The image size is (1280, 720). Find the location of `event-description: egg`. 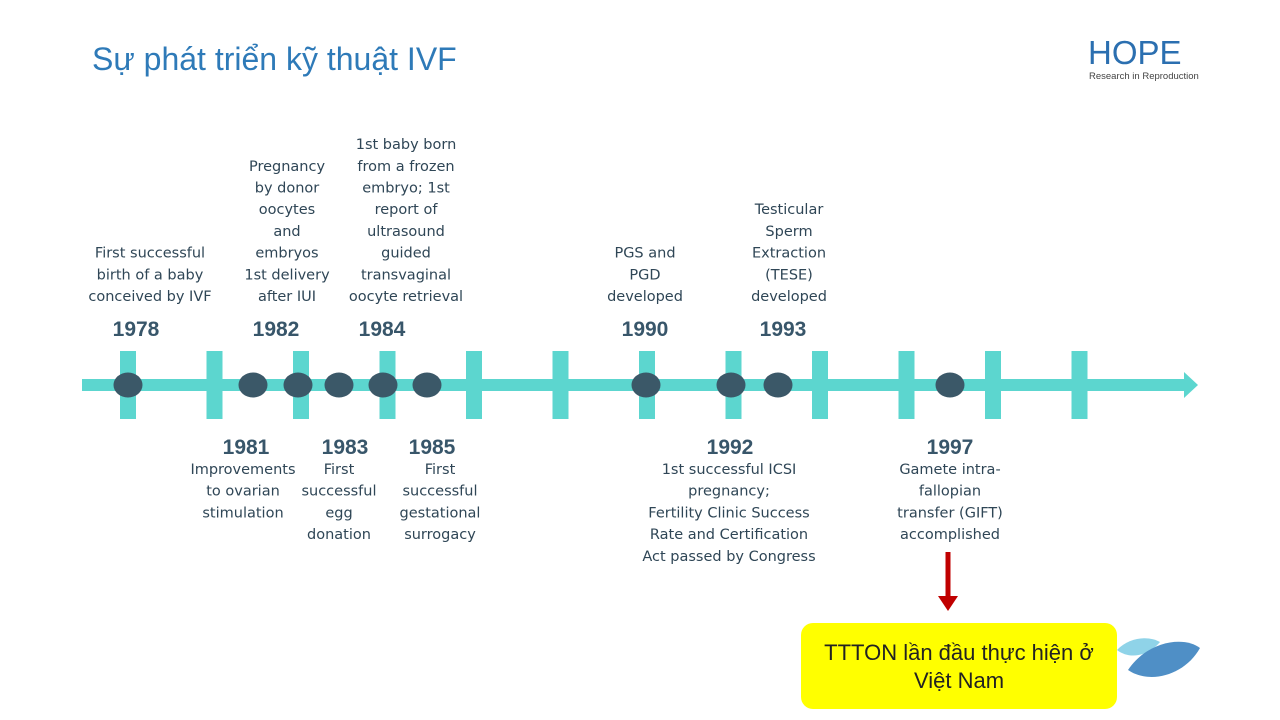

event-description: egg is located at coordinates (338, 513).